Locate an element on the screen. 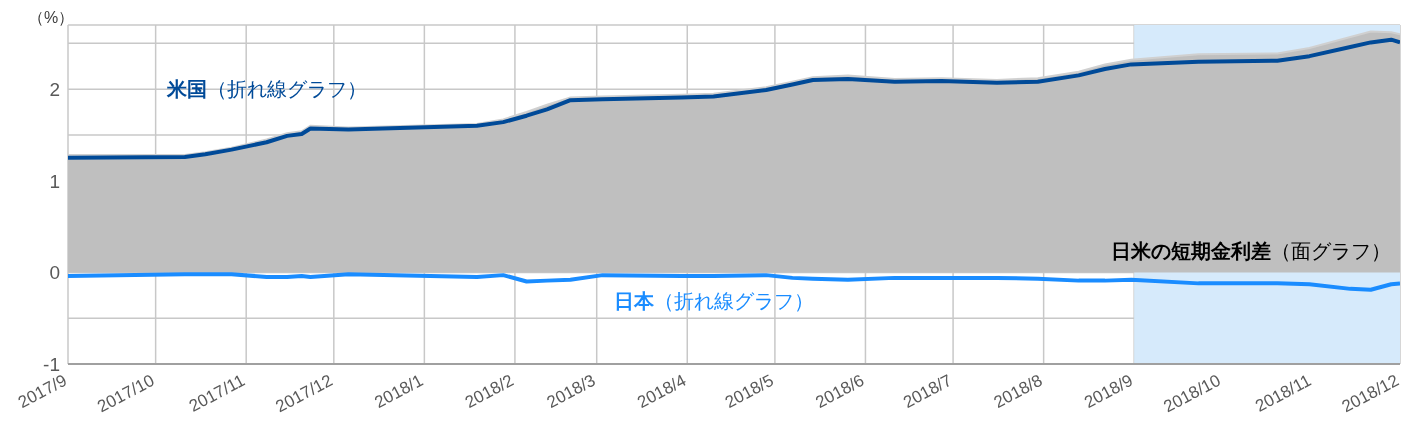 This screenshot has width=1414, height=434. line-series is located at coordinates (734, 282).